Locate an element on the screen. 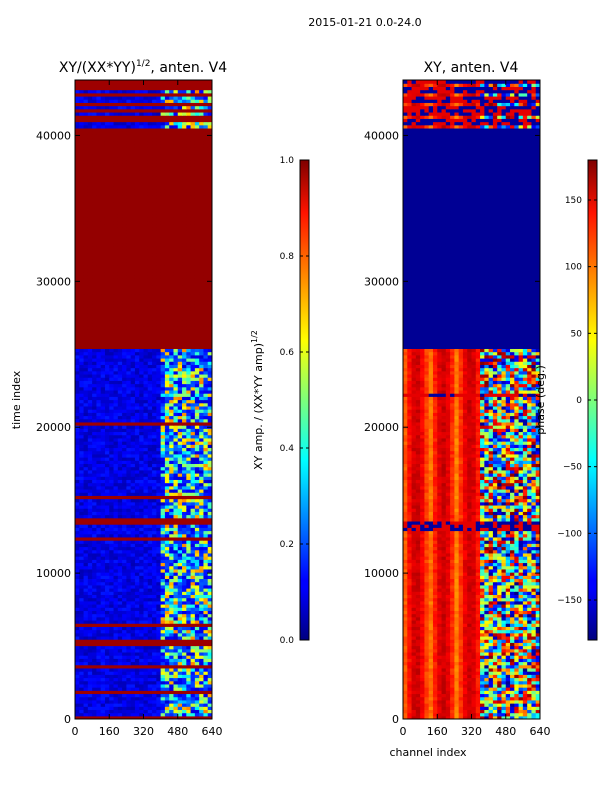 This screenshot has width=600, height=800. colorbar-tick-label: 1.0 is located at coordinates (287, 161).